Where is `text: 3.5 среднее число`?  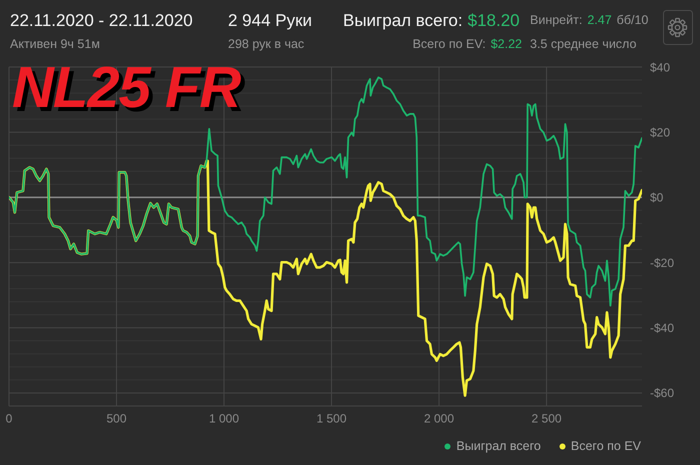
text: 3.5 среднее число is located at coordinates (583, 44).